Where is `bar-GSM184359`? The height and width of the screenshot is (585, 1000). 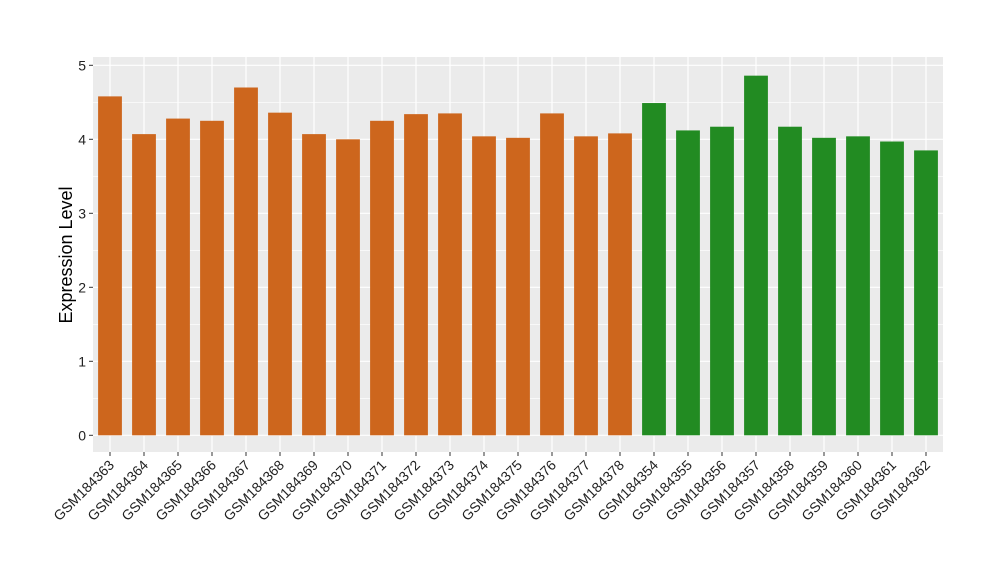 bar-GSM184359 is located at coordinates (824, 286).